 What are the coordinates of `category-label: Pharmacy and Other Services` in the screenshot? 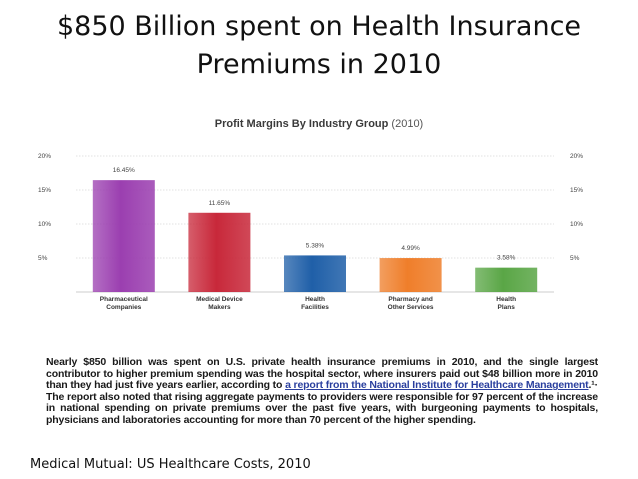 It's located at (410, 303).